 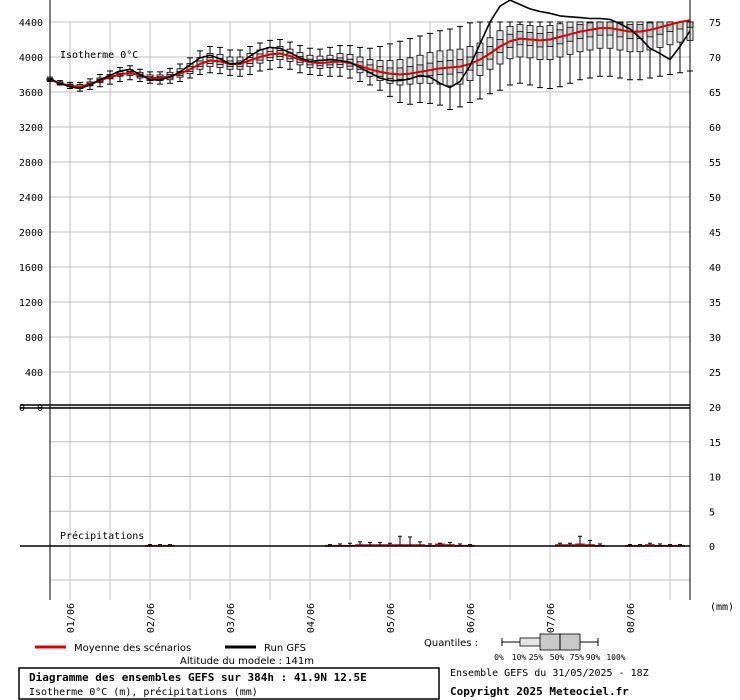 What do you see at coordinates (31, 23) in the screenshot?
I see `left-tick-label: 4400` at bounding box center [31, 23].